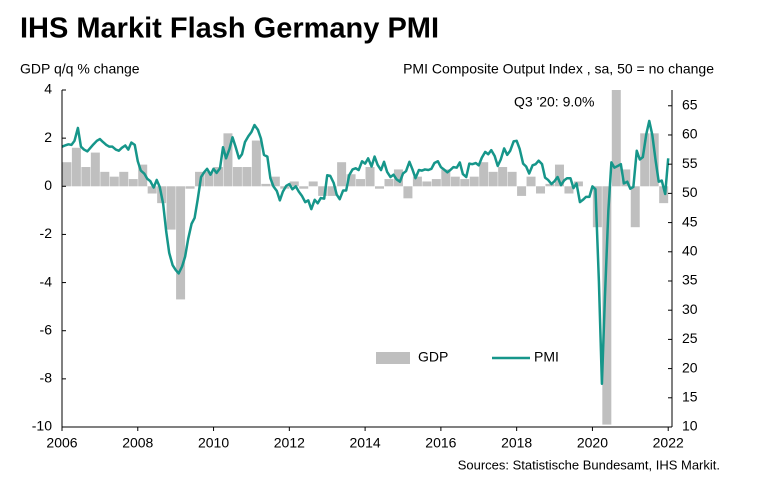 Image resolution: width=760 pixels, height=495 pixels. Describe the element at coordinates (690, 309) in the screenshot. I see `y2-tick-label: 30` at that location.